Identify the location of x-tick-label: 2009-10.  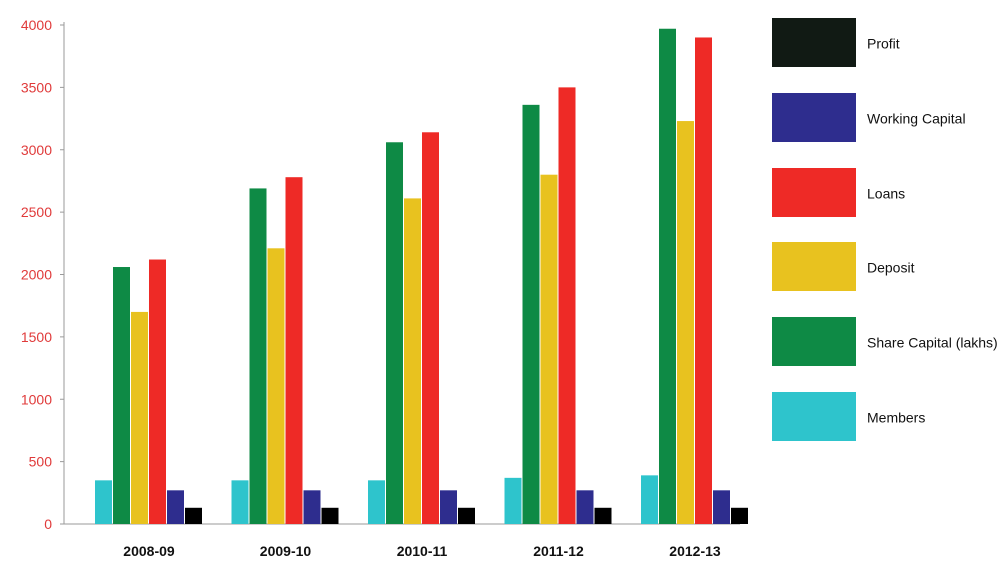
(286, 551).